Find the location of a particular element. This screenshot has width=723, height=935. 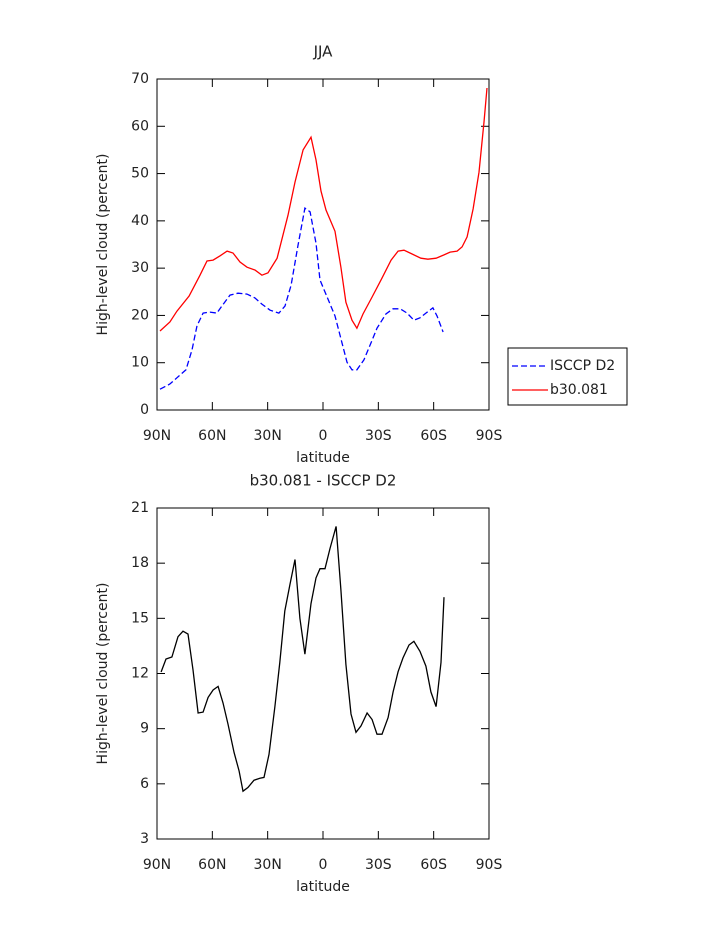

legend-label: ISCCP D2 is located at coordinates (582, 366).